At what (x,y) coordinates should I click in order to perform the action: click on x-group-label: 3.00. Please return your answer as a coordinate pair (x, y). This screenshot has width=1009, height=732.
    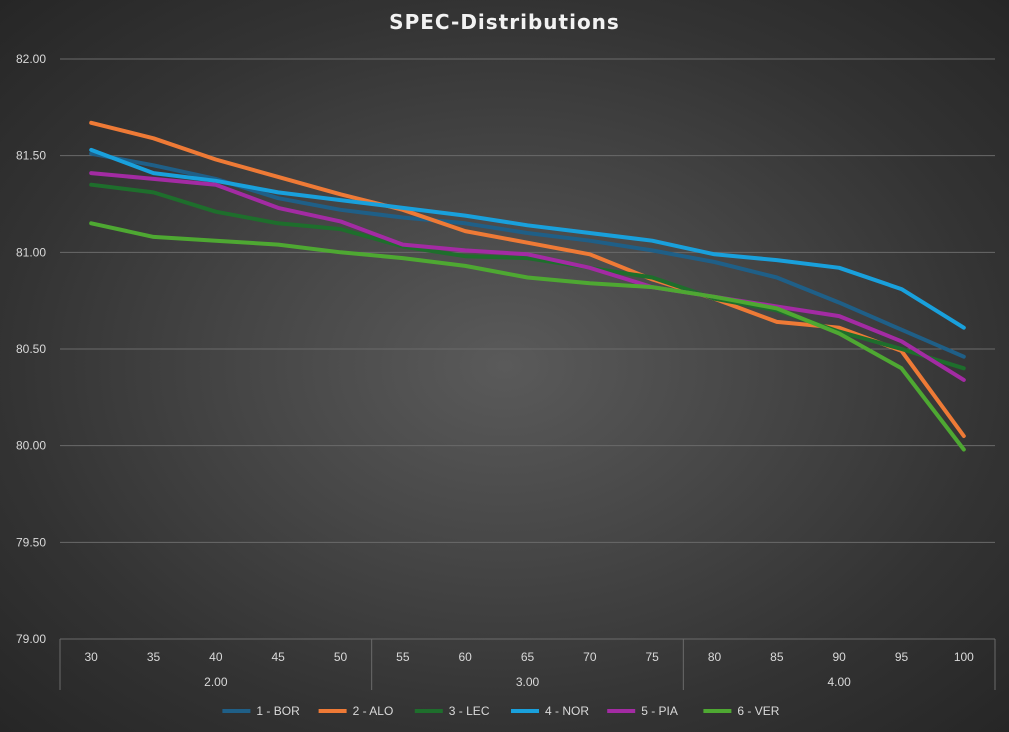
    Looking at the image, I should click on (528, 682).